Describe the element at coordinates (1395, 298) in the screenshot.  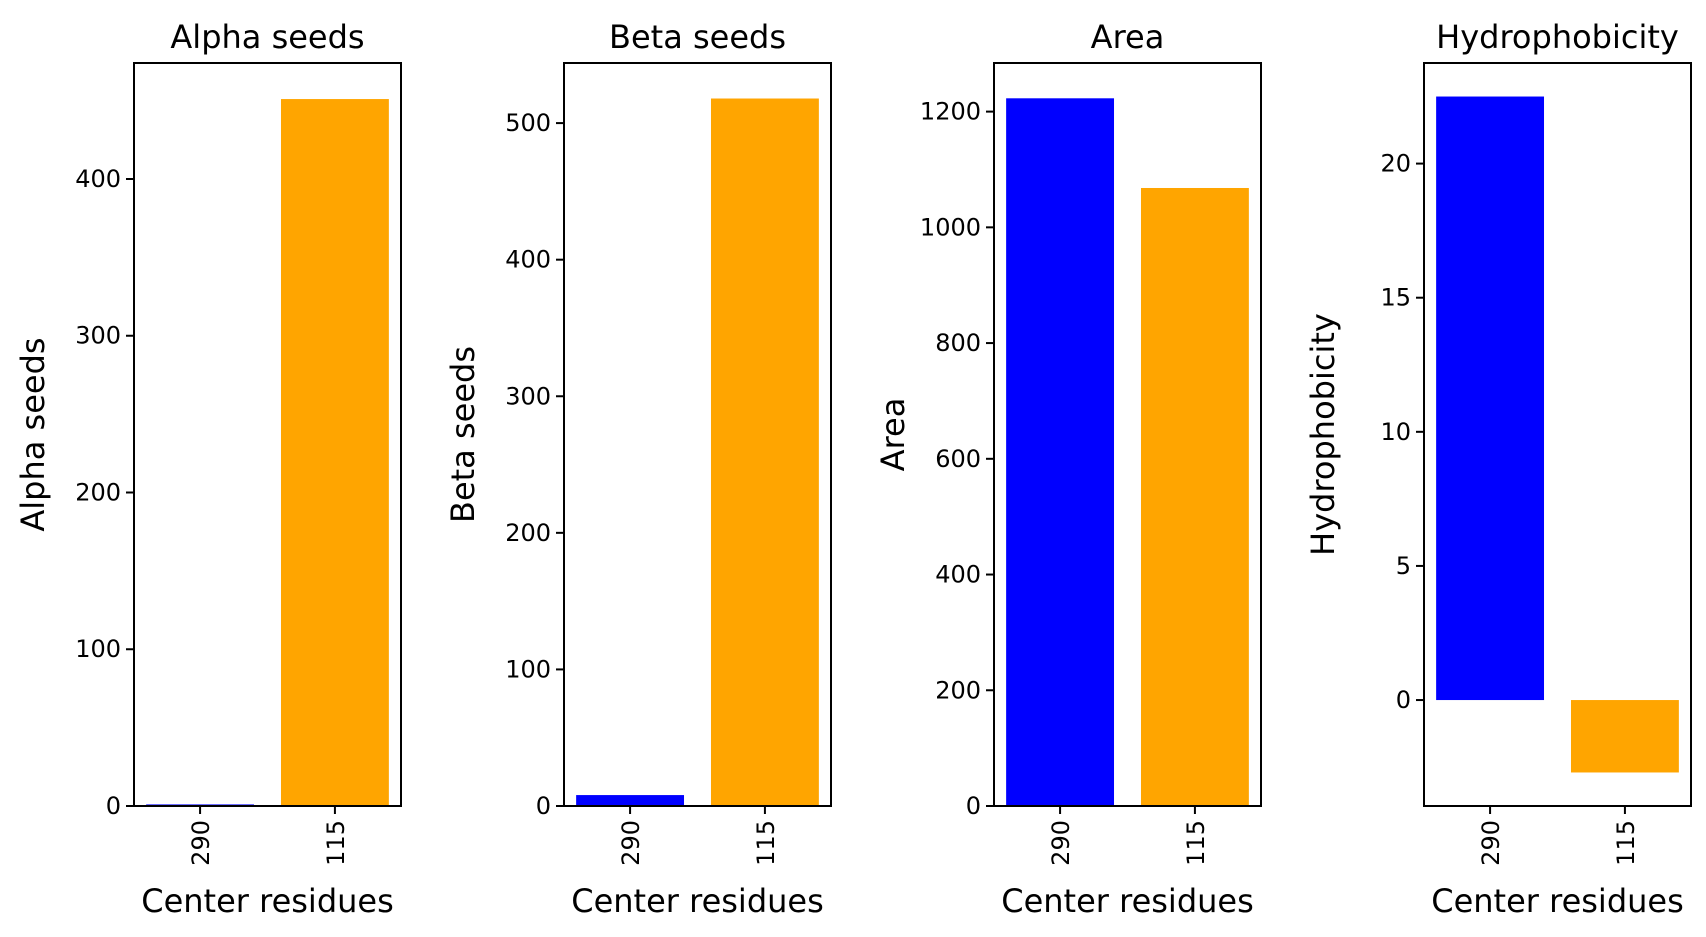
I see `y-tick-label: 15` at that location.